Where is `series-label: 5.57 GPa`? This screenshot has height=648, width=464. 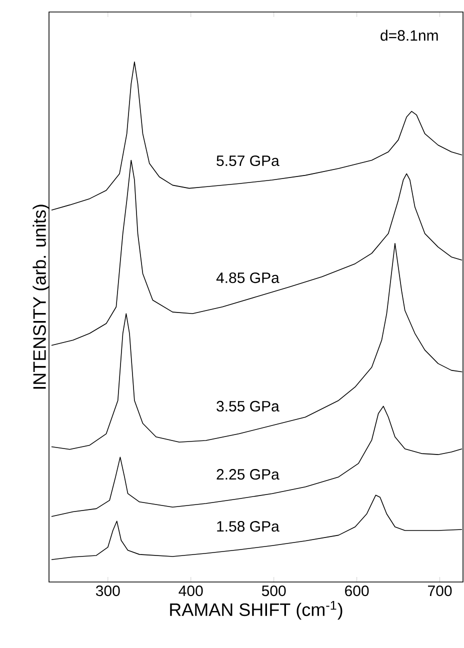 series-label: 5.57 GPa is located at coordinates (248, 160).